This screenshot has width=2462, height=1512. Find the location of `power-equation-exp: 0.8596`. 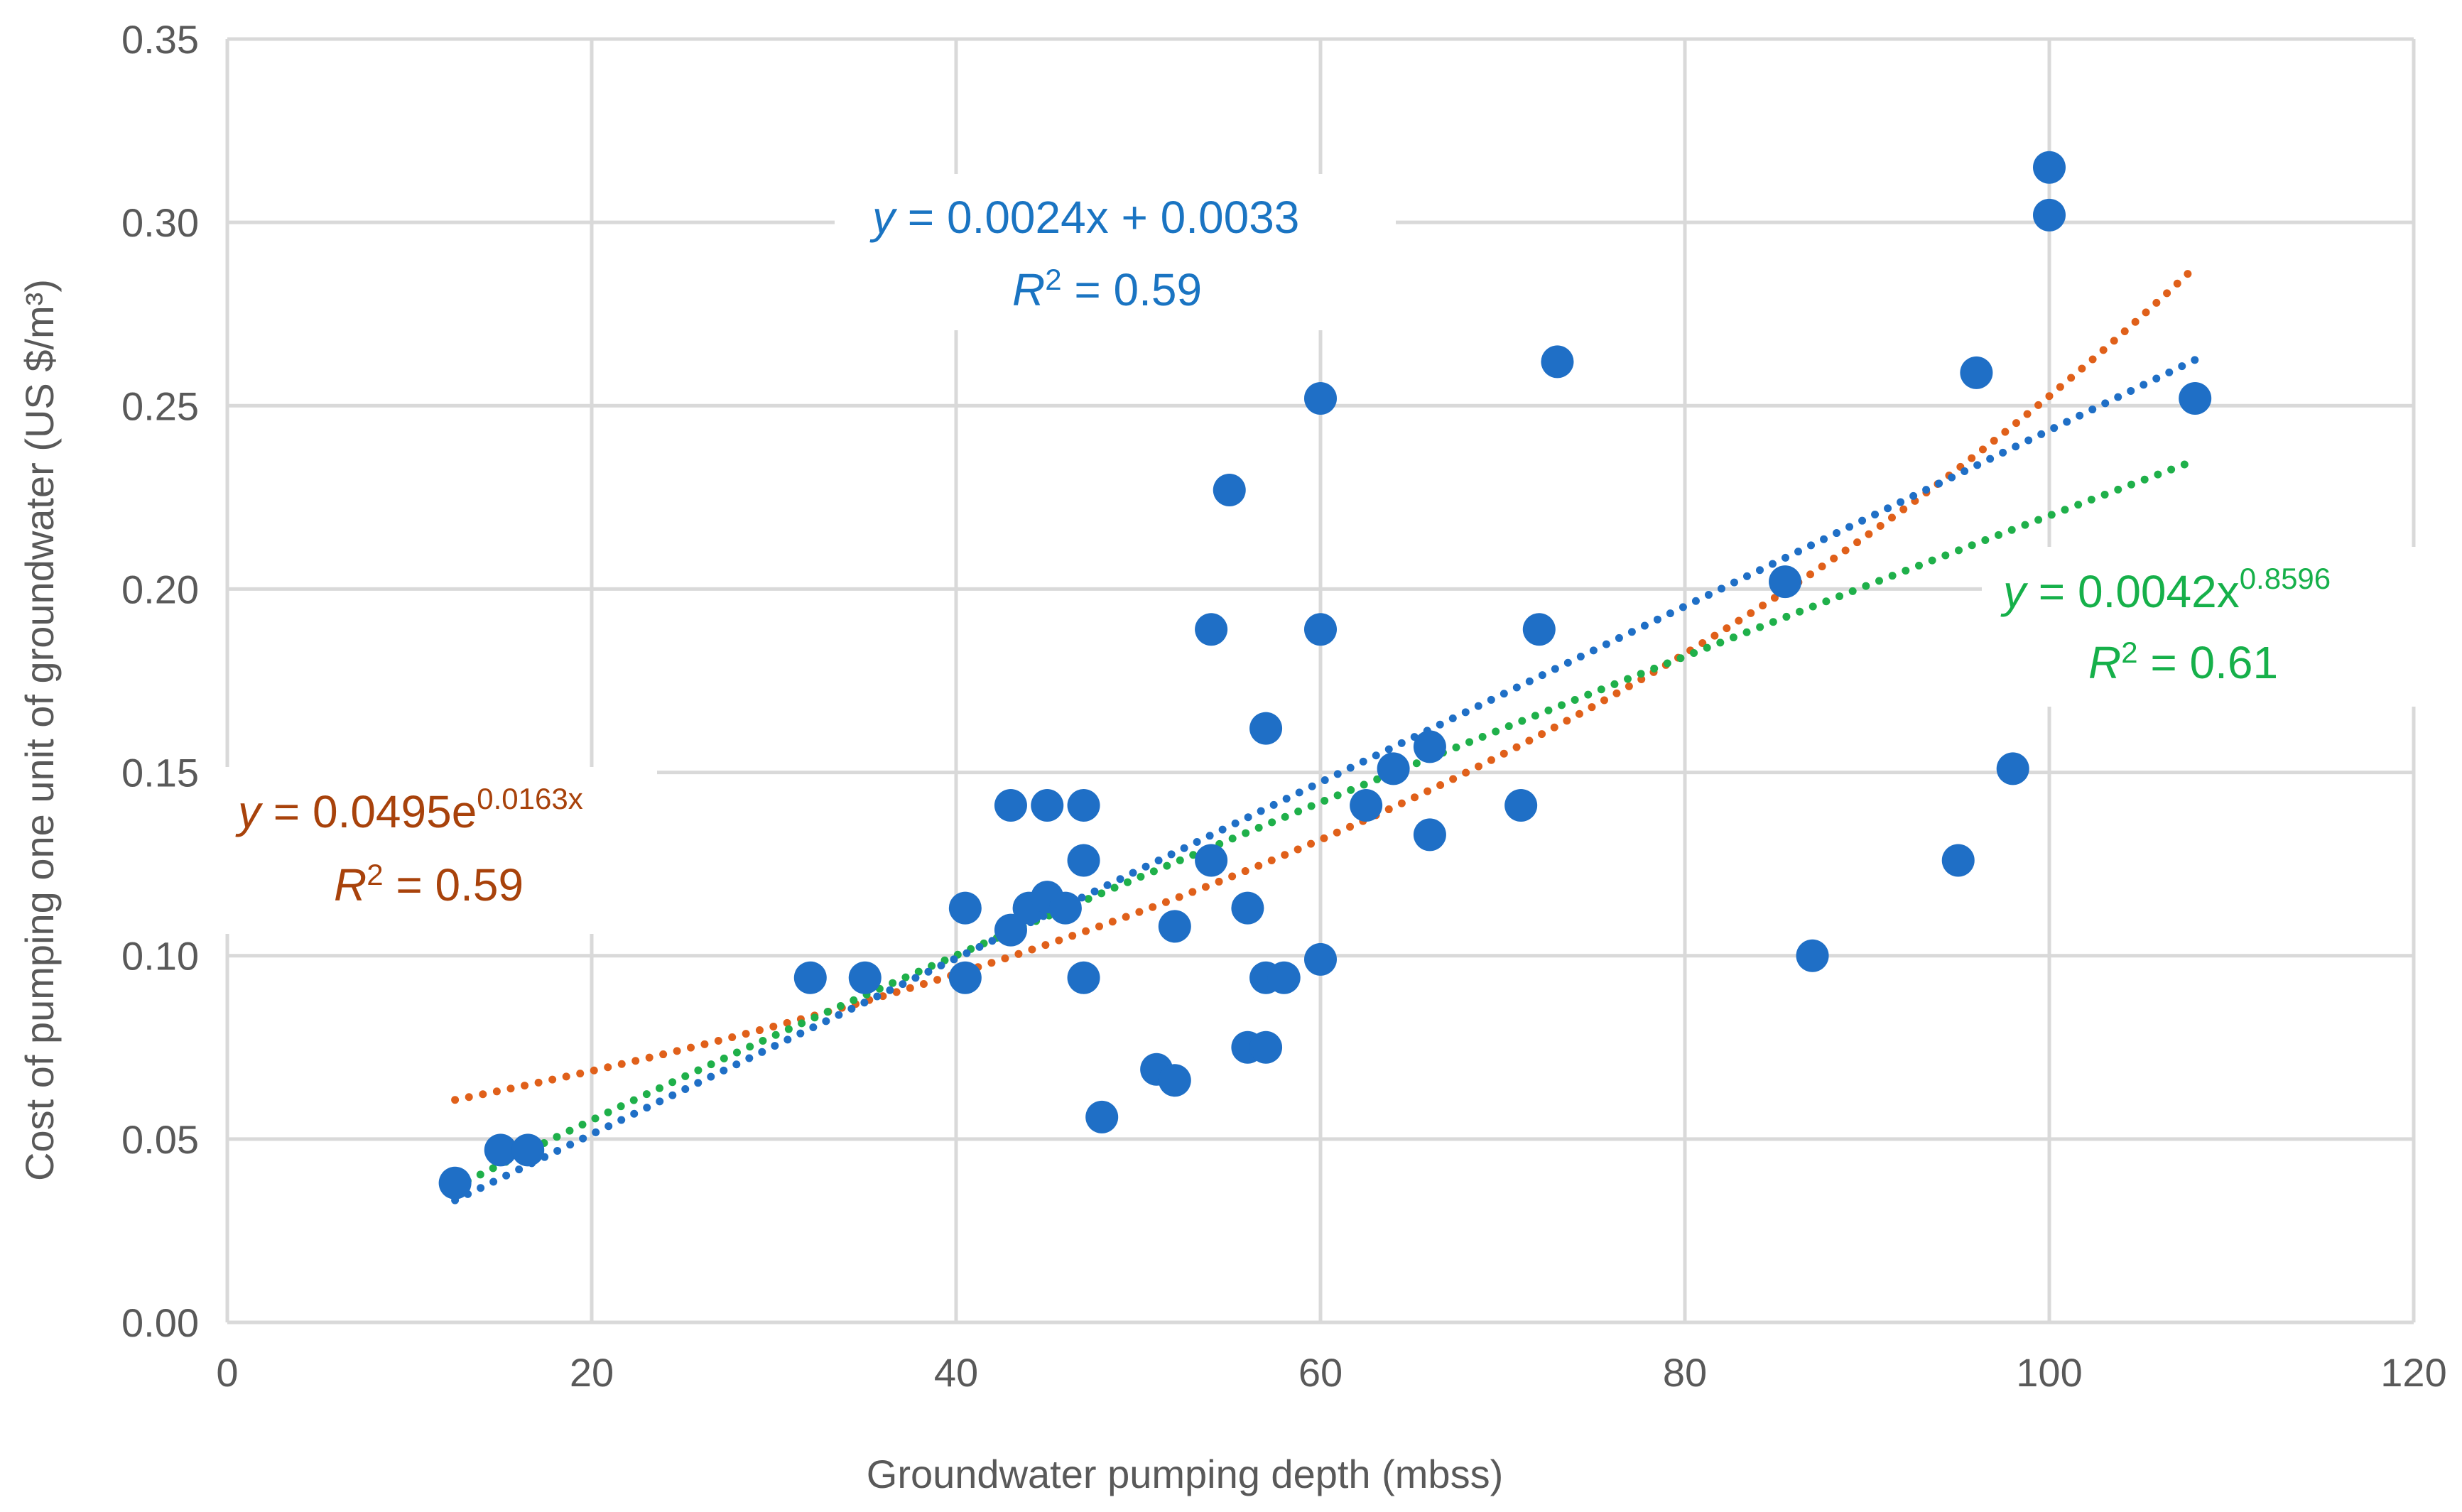

power-equation-exp: 0.8596 is located at coordinates (2285, 578).